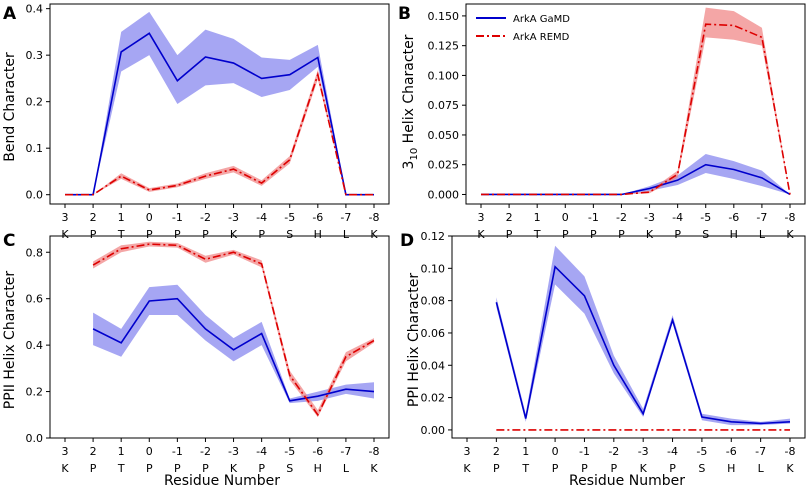 This screenshot has width=809, height=494. Describe the element at coordinates (9, 241) in the screenshot. I see `panel-label: C` at that location.